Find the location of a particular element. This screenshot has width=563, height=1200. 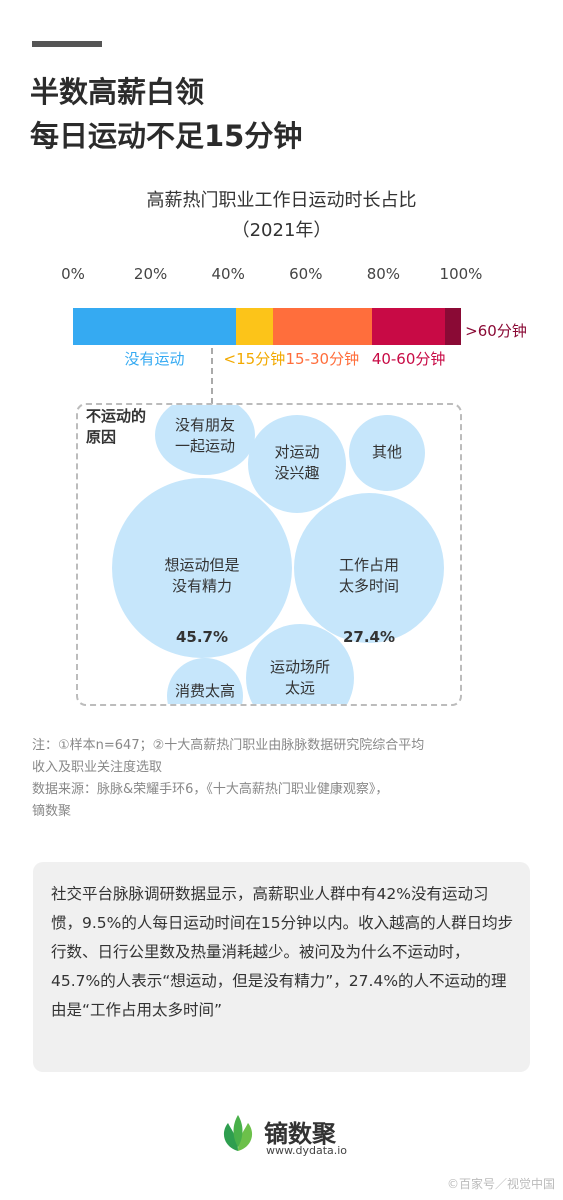

bubble-no-friends is located at coordinates (205, 440).